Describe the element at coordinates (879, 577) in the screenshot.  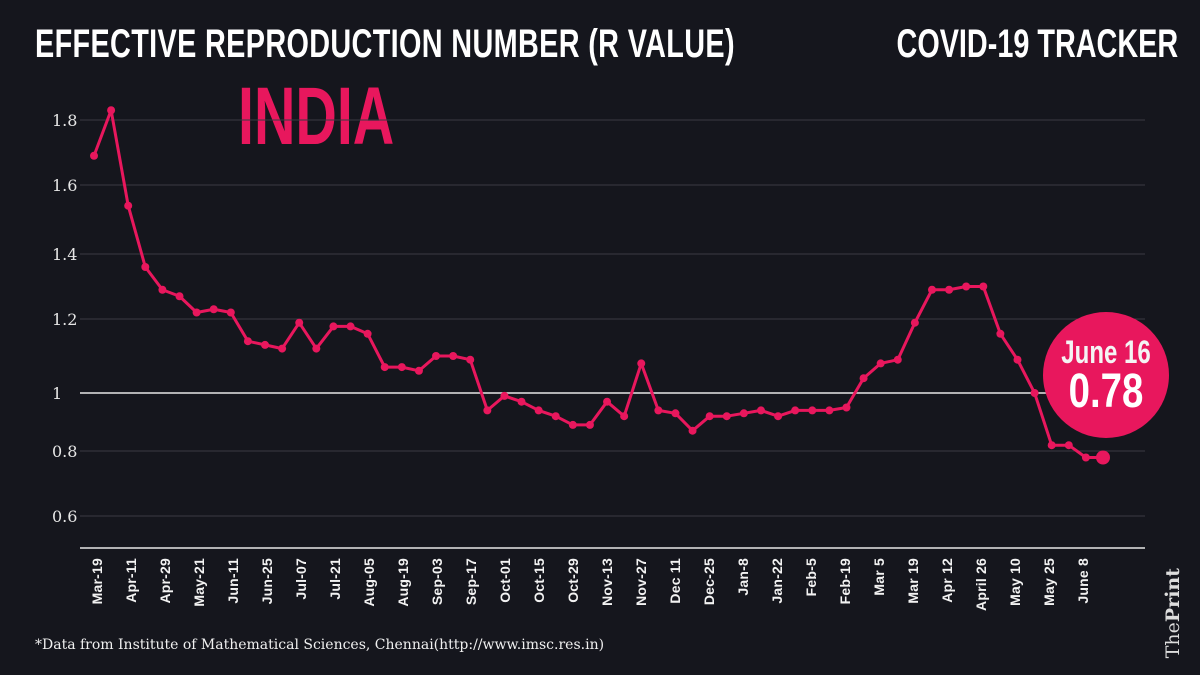
I see `x-tick-label: Mar 5` at that location.